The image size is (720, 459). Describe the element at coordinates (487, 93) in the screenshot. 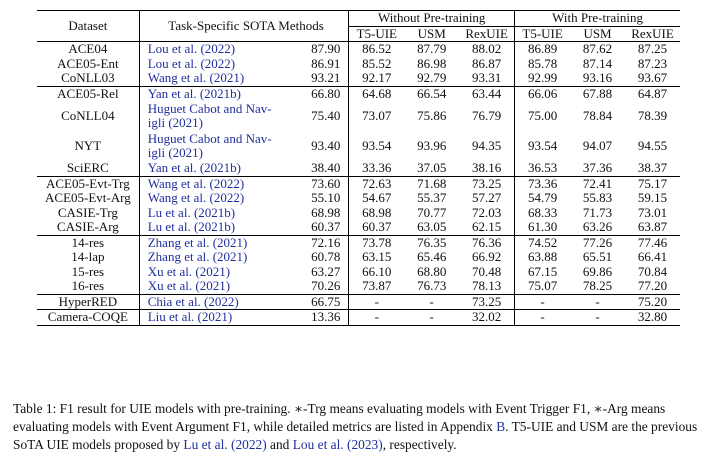

I see `score-cell: 63.44` at that location.